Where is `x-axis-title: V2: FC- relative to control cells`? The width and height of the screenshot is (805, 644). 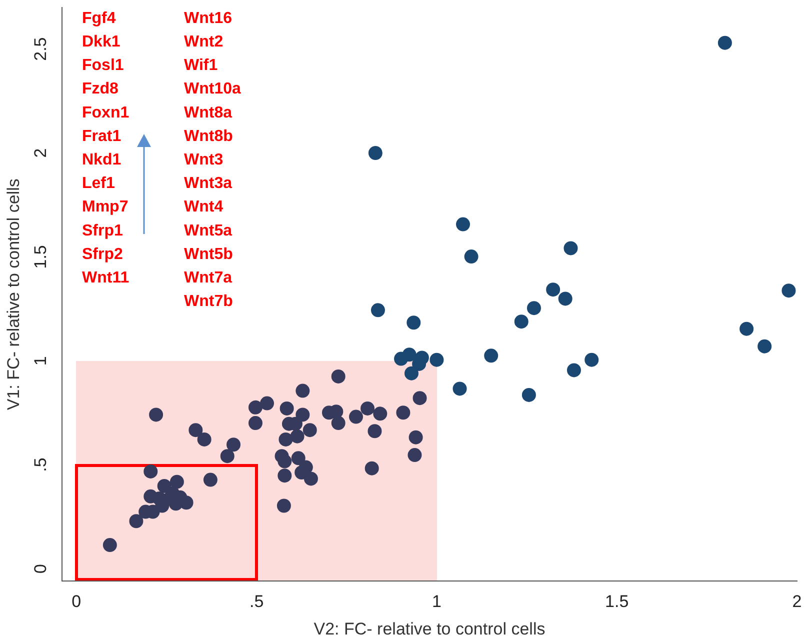 x-axis-title: V2: FC- relative to control cells is located at coordinates (430, 628).